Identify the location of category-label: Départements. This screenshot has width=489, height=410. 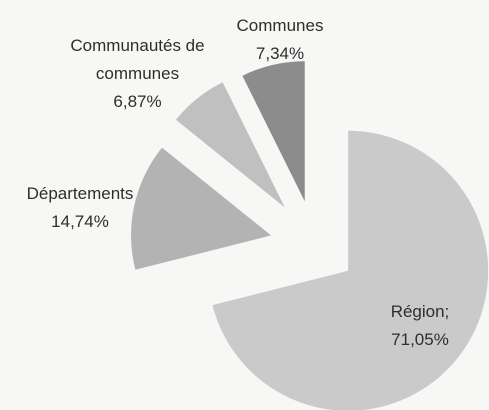
(80, 193).